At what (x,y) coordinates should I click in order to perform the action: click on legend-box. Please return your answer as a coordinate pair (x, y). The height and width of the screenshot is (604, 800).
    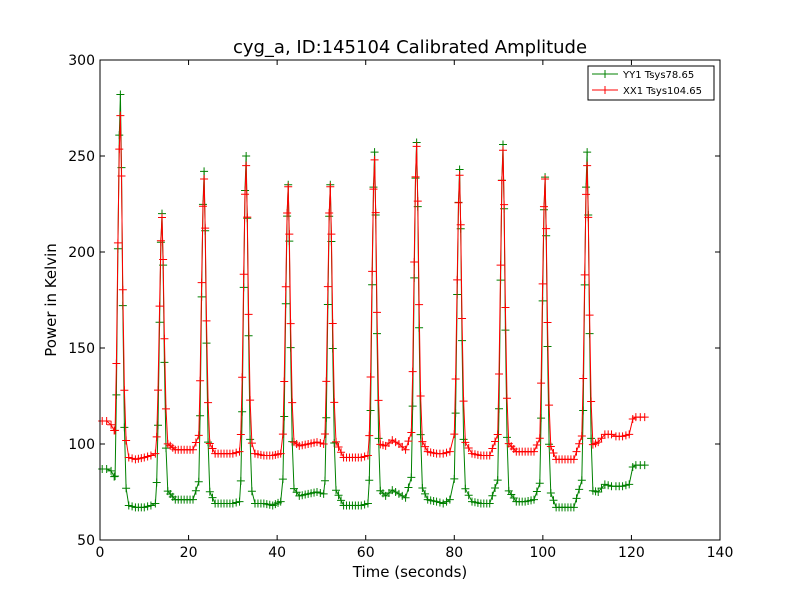
    Looking at the image, I should click on (651, 83).